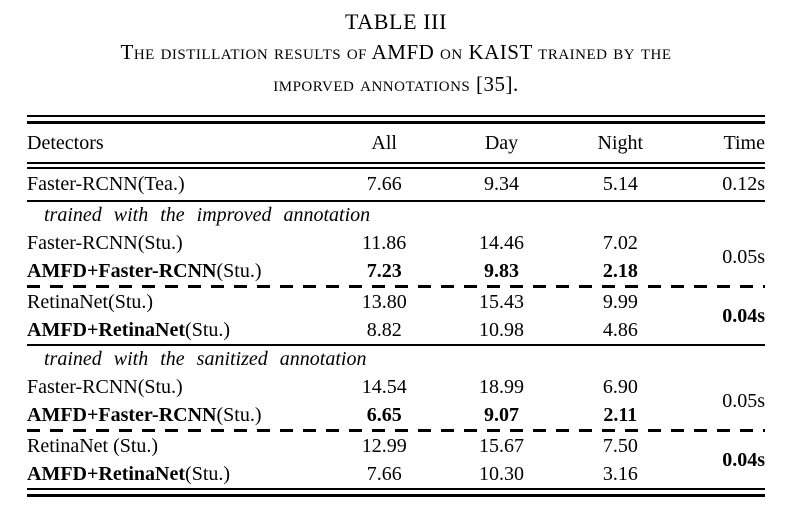  I want to click on value-cell: 6.90, so click(620, 386).